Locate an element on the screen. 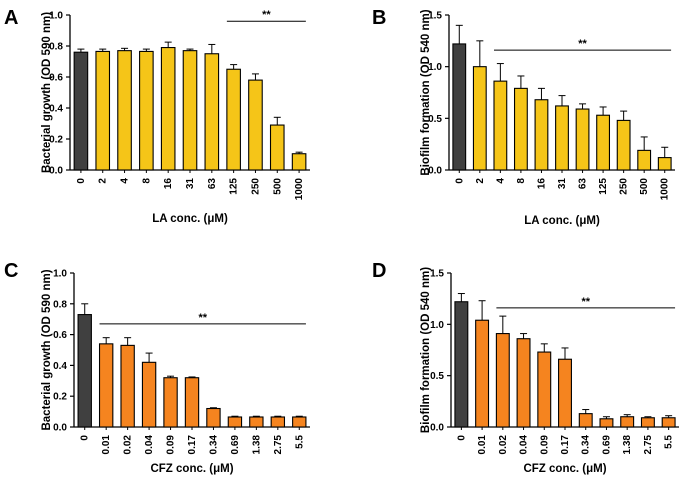 The image size is (680, 477). x-tick-label: 500 is located at coordinates (644, 186).